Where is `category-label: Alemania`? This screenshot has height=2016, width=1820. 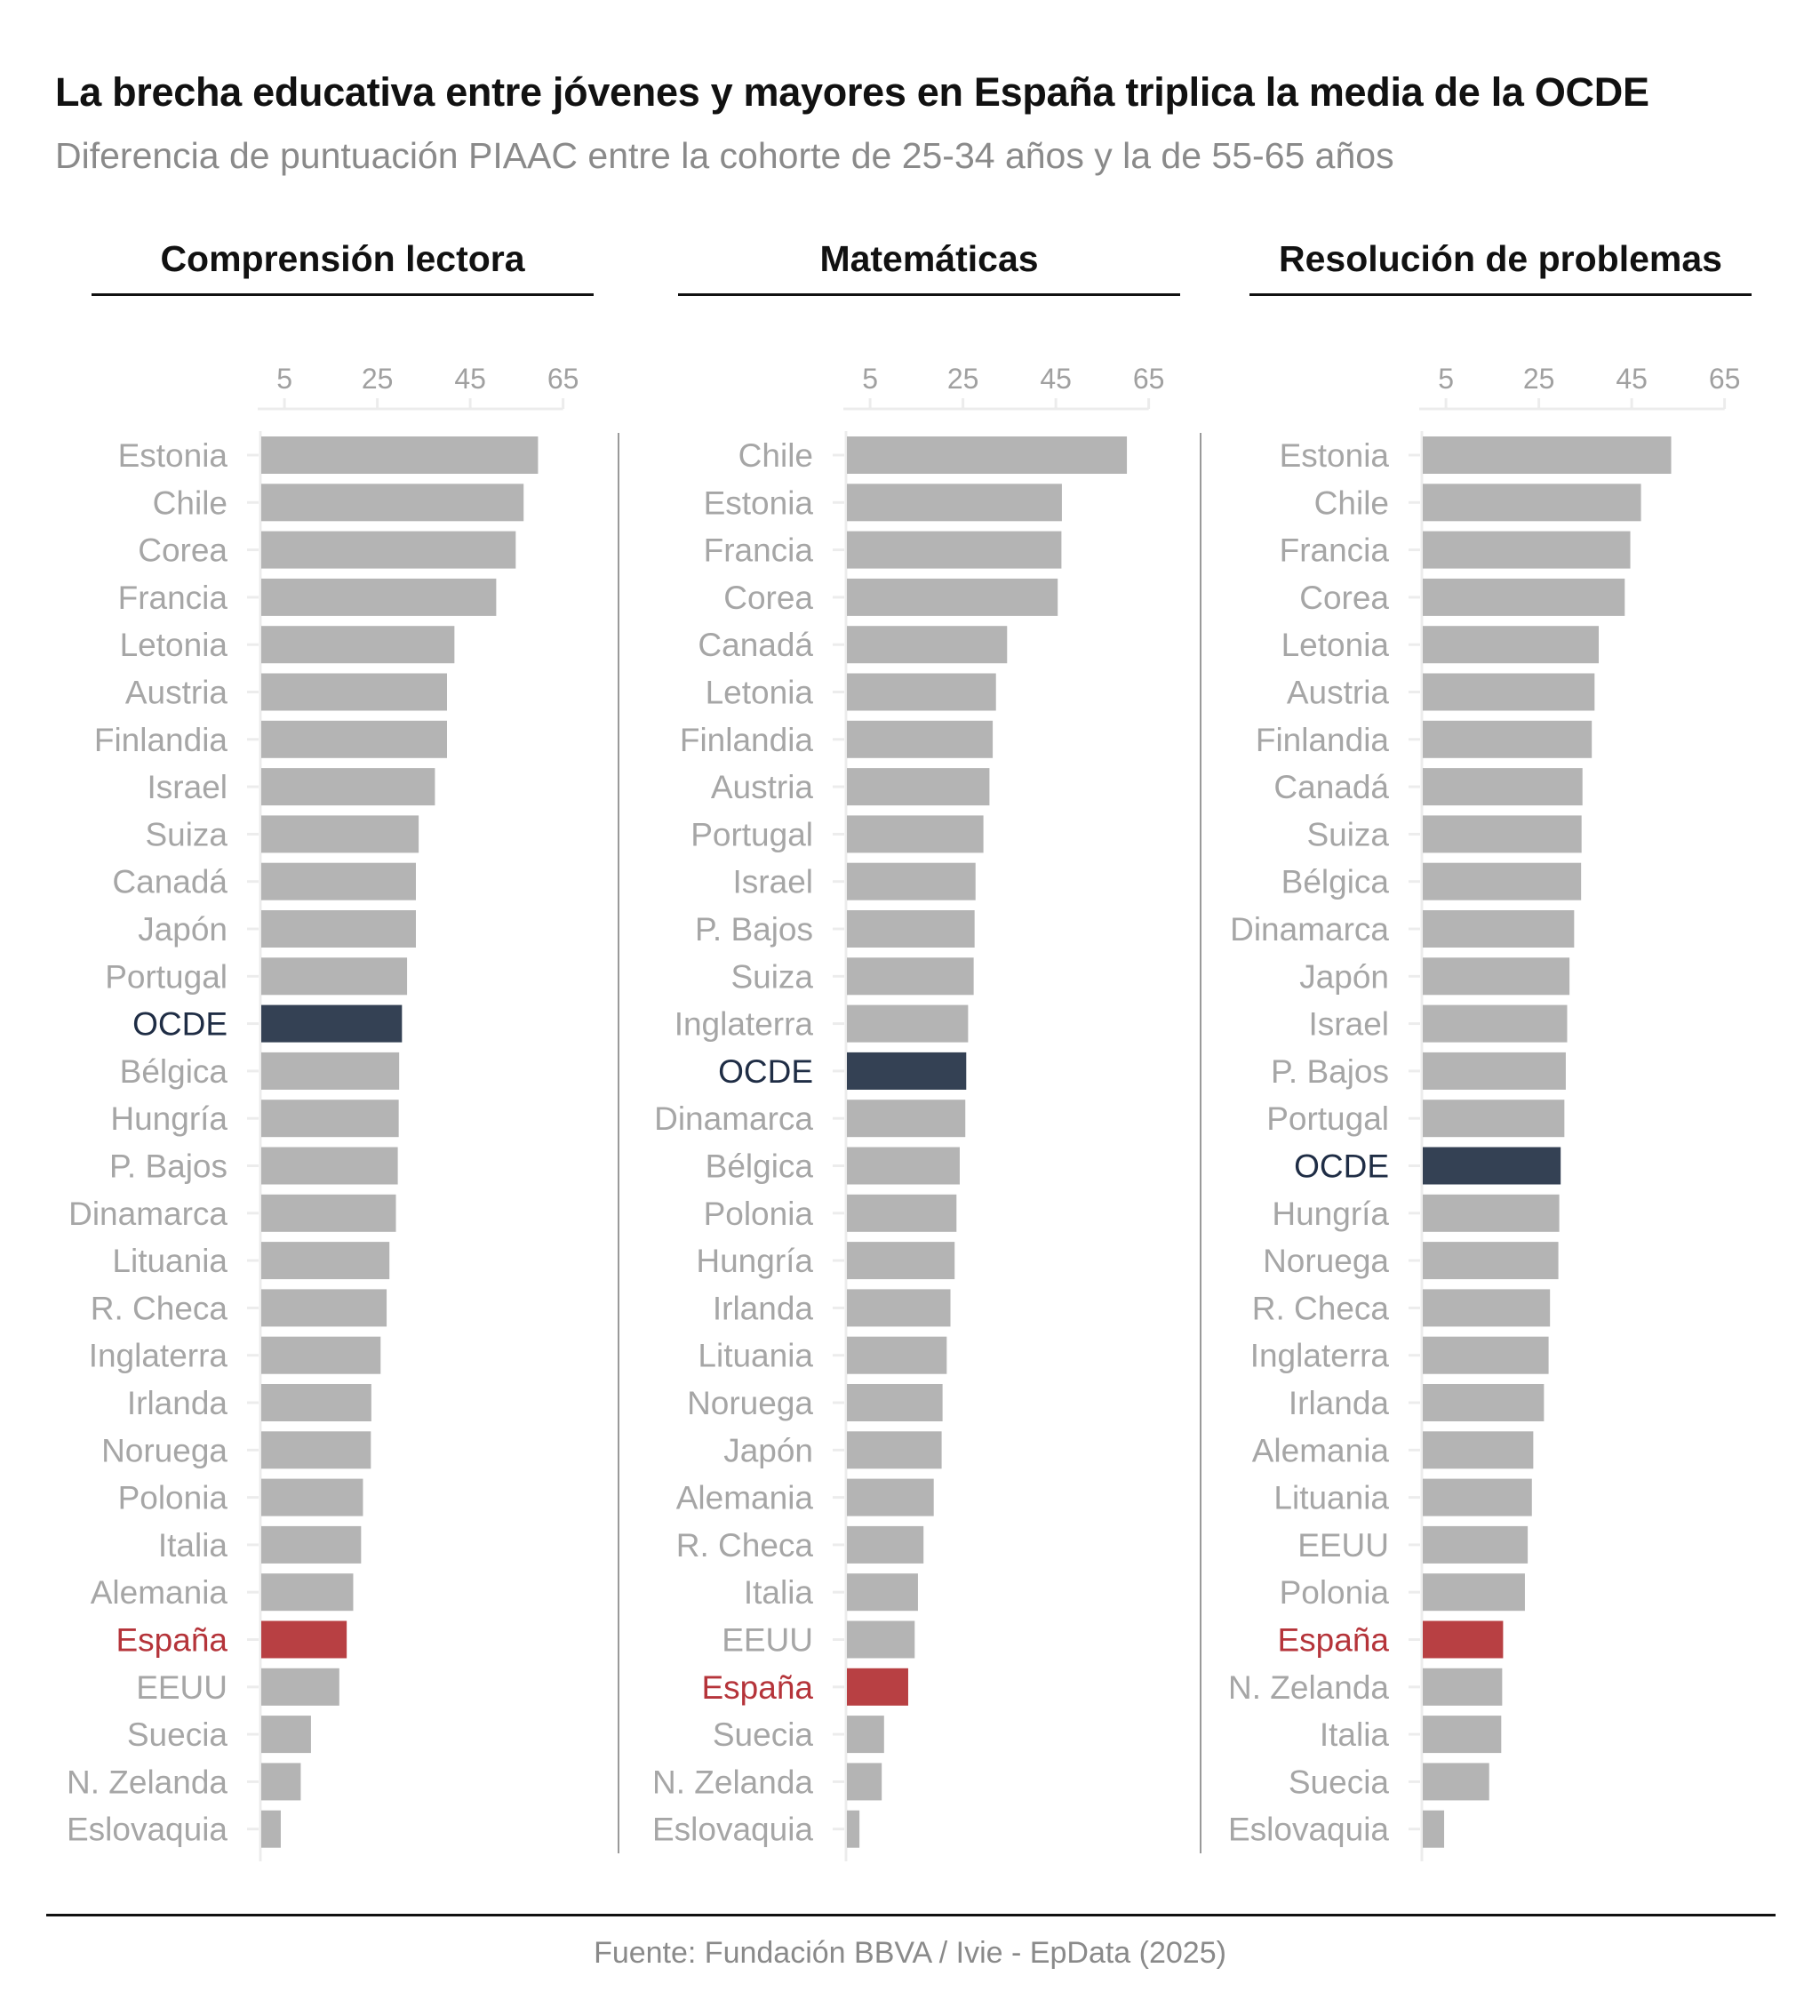
category-label: Alemania is located at coordinates (745, 1498).